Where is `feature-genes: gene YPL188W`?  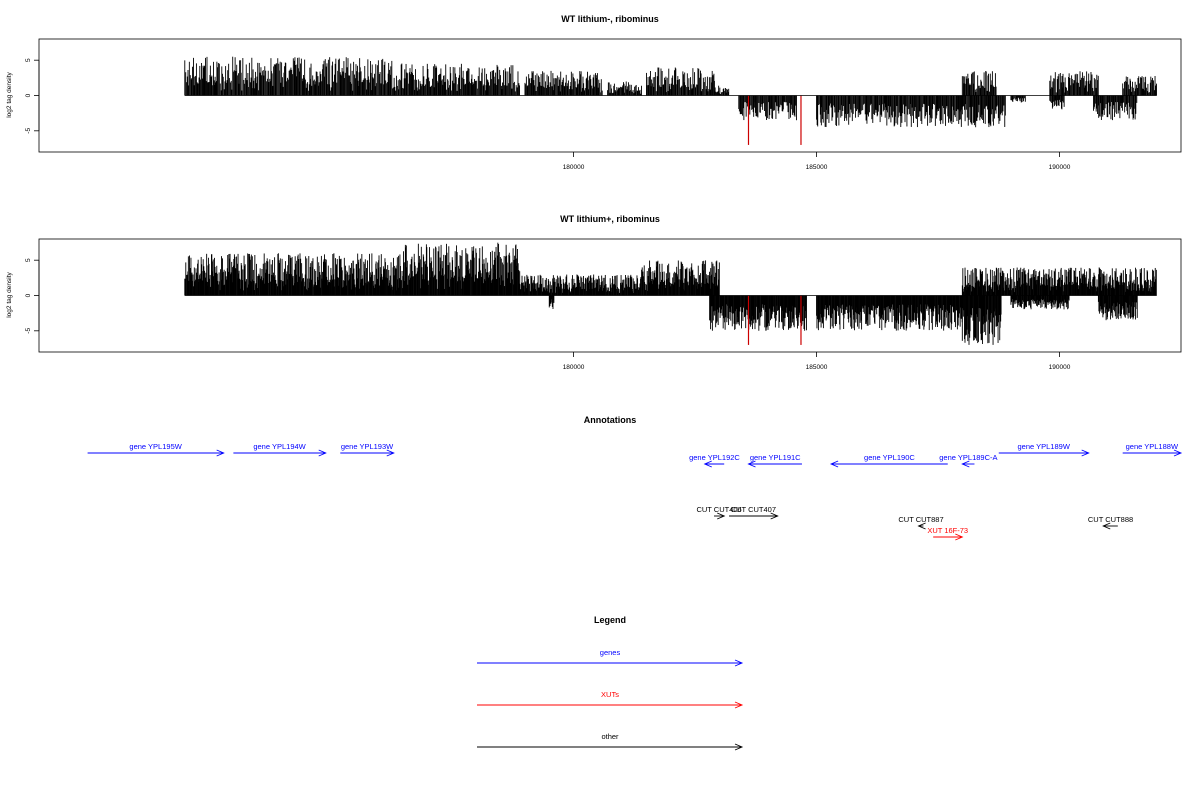 feature-genes: gene YPL188W is located at coordinates (1152, 449).